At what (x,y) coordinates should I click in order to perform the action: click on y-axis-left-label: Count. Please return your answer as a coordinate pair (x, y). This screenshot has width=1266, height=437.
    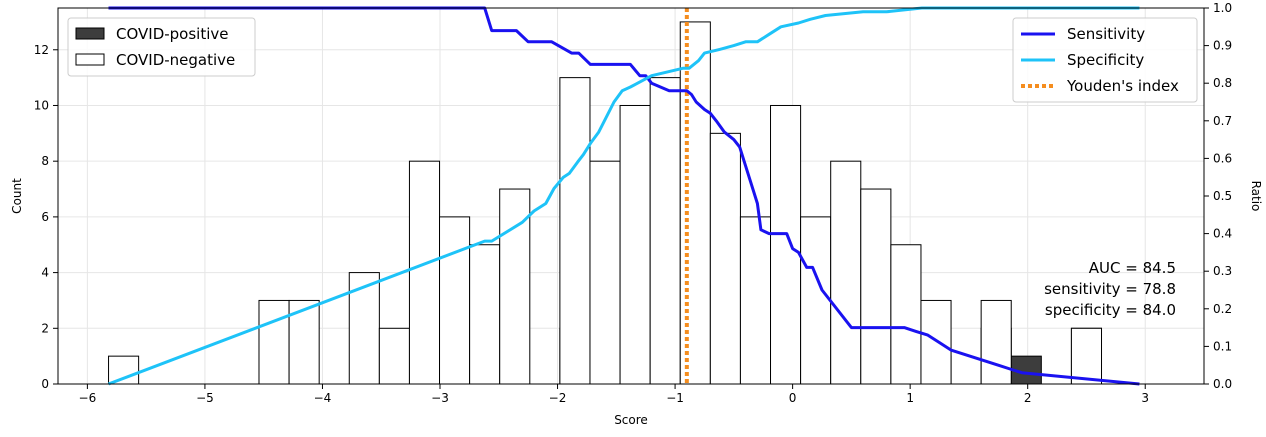
    Looking at the image, I should click on (17, 196).